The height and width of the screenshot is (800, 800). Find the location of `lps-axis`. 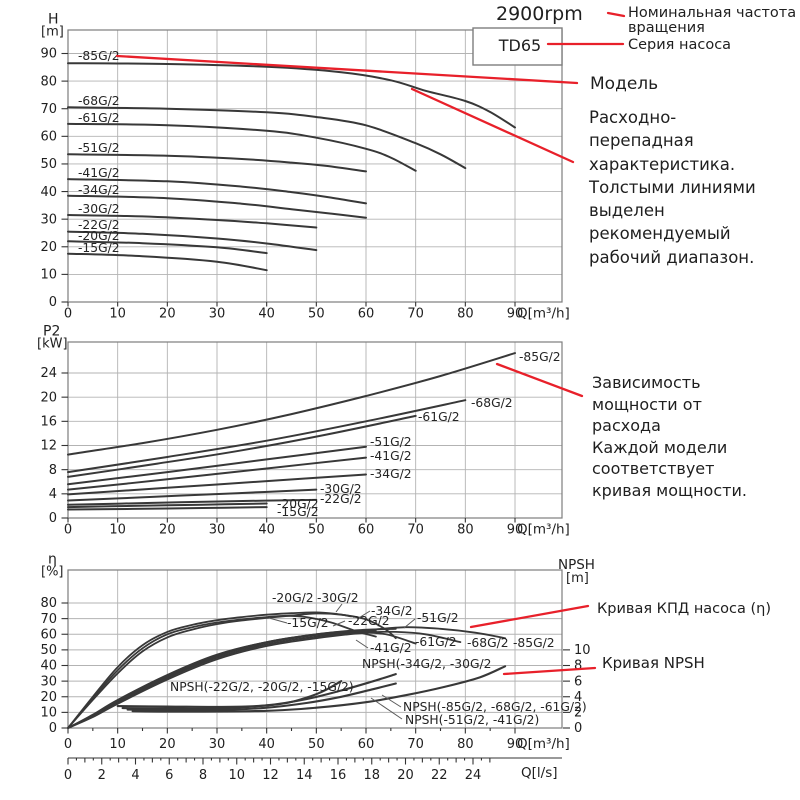

lps-axis is located at coordinates (314, 761).